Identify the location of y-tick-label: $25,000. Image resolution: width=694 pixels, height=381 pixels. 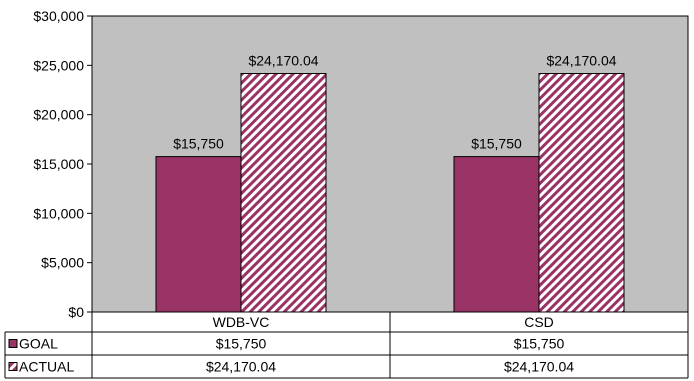
(58, 65).